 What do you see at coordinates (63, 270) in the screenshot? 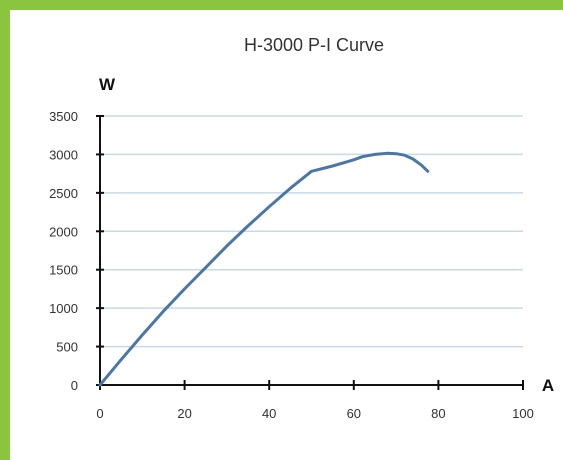
I see `y-tick-label: 1500` at bounding box center [63, 270].